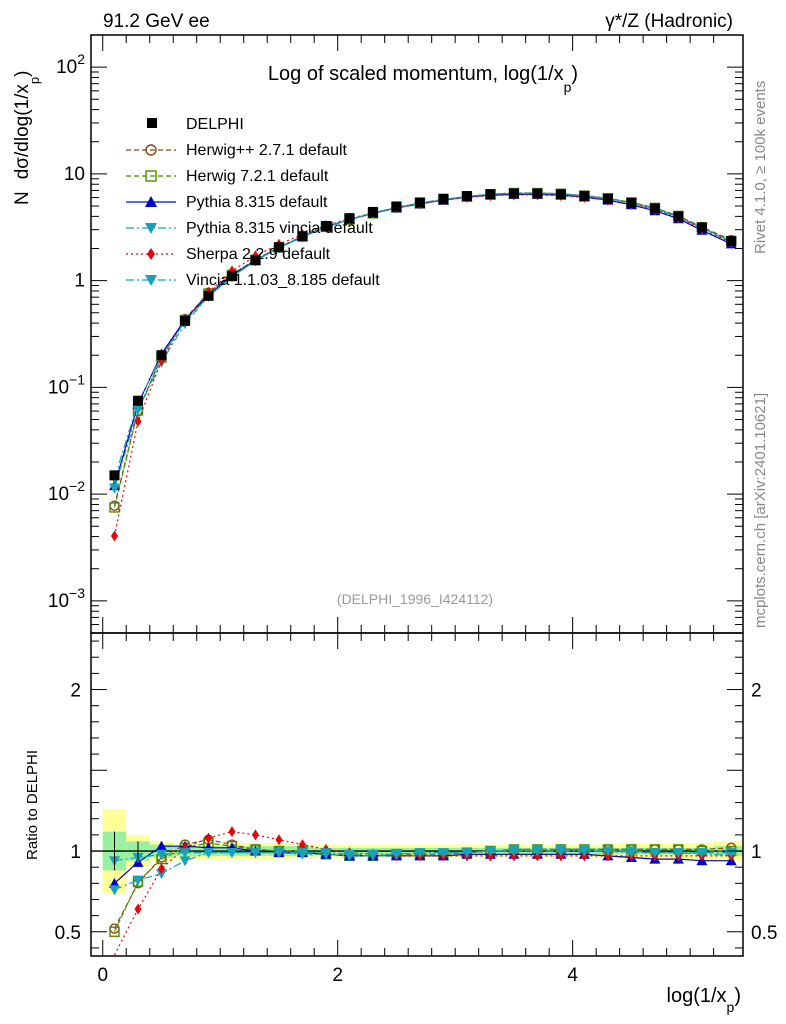 This screenshot has height=1024, width=786. I want to click on x-axis-label-sub: p, so click(731, 1007).